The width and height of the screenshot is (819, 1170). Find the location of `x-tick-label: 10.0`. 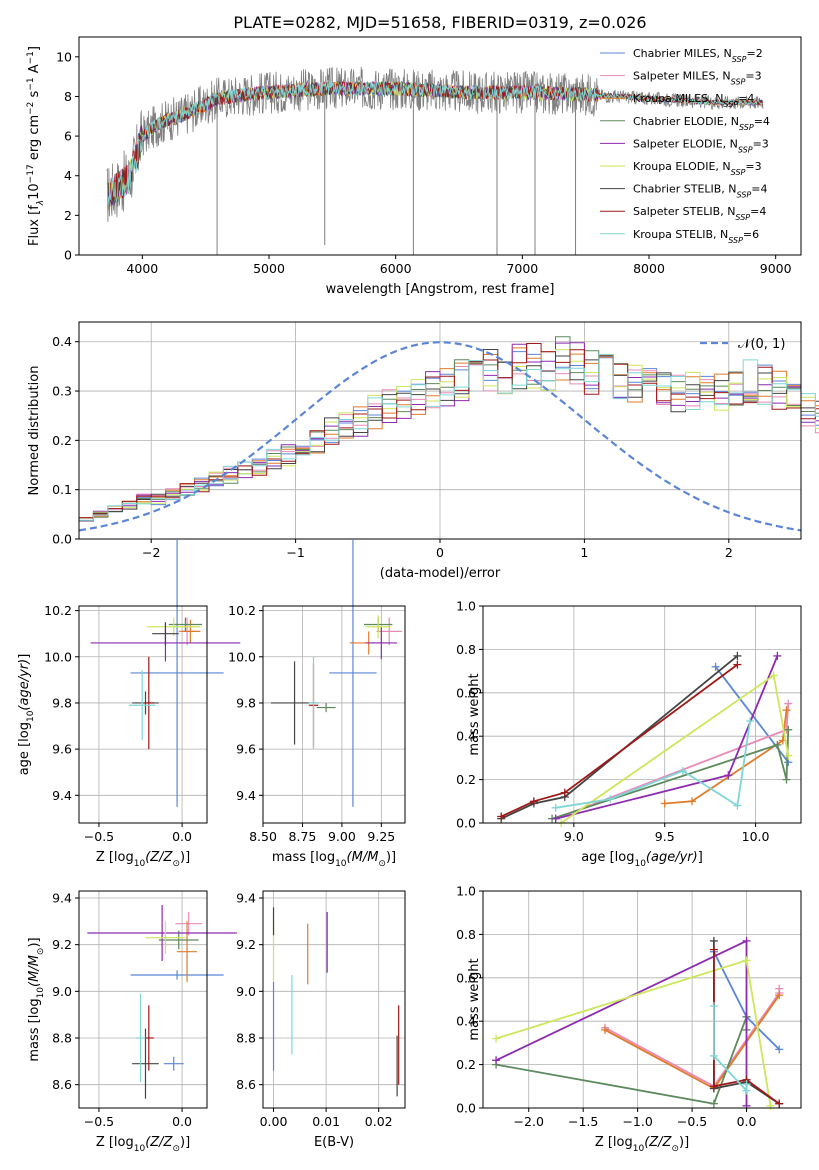

x-tick-label: 10.0 is located at coordinates (756, 836).